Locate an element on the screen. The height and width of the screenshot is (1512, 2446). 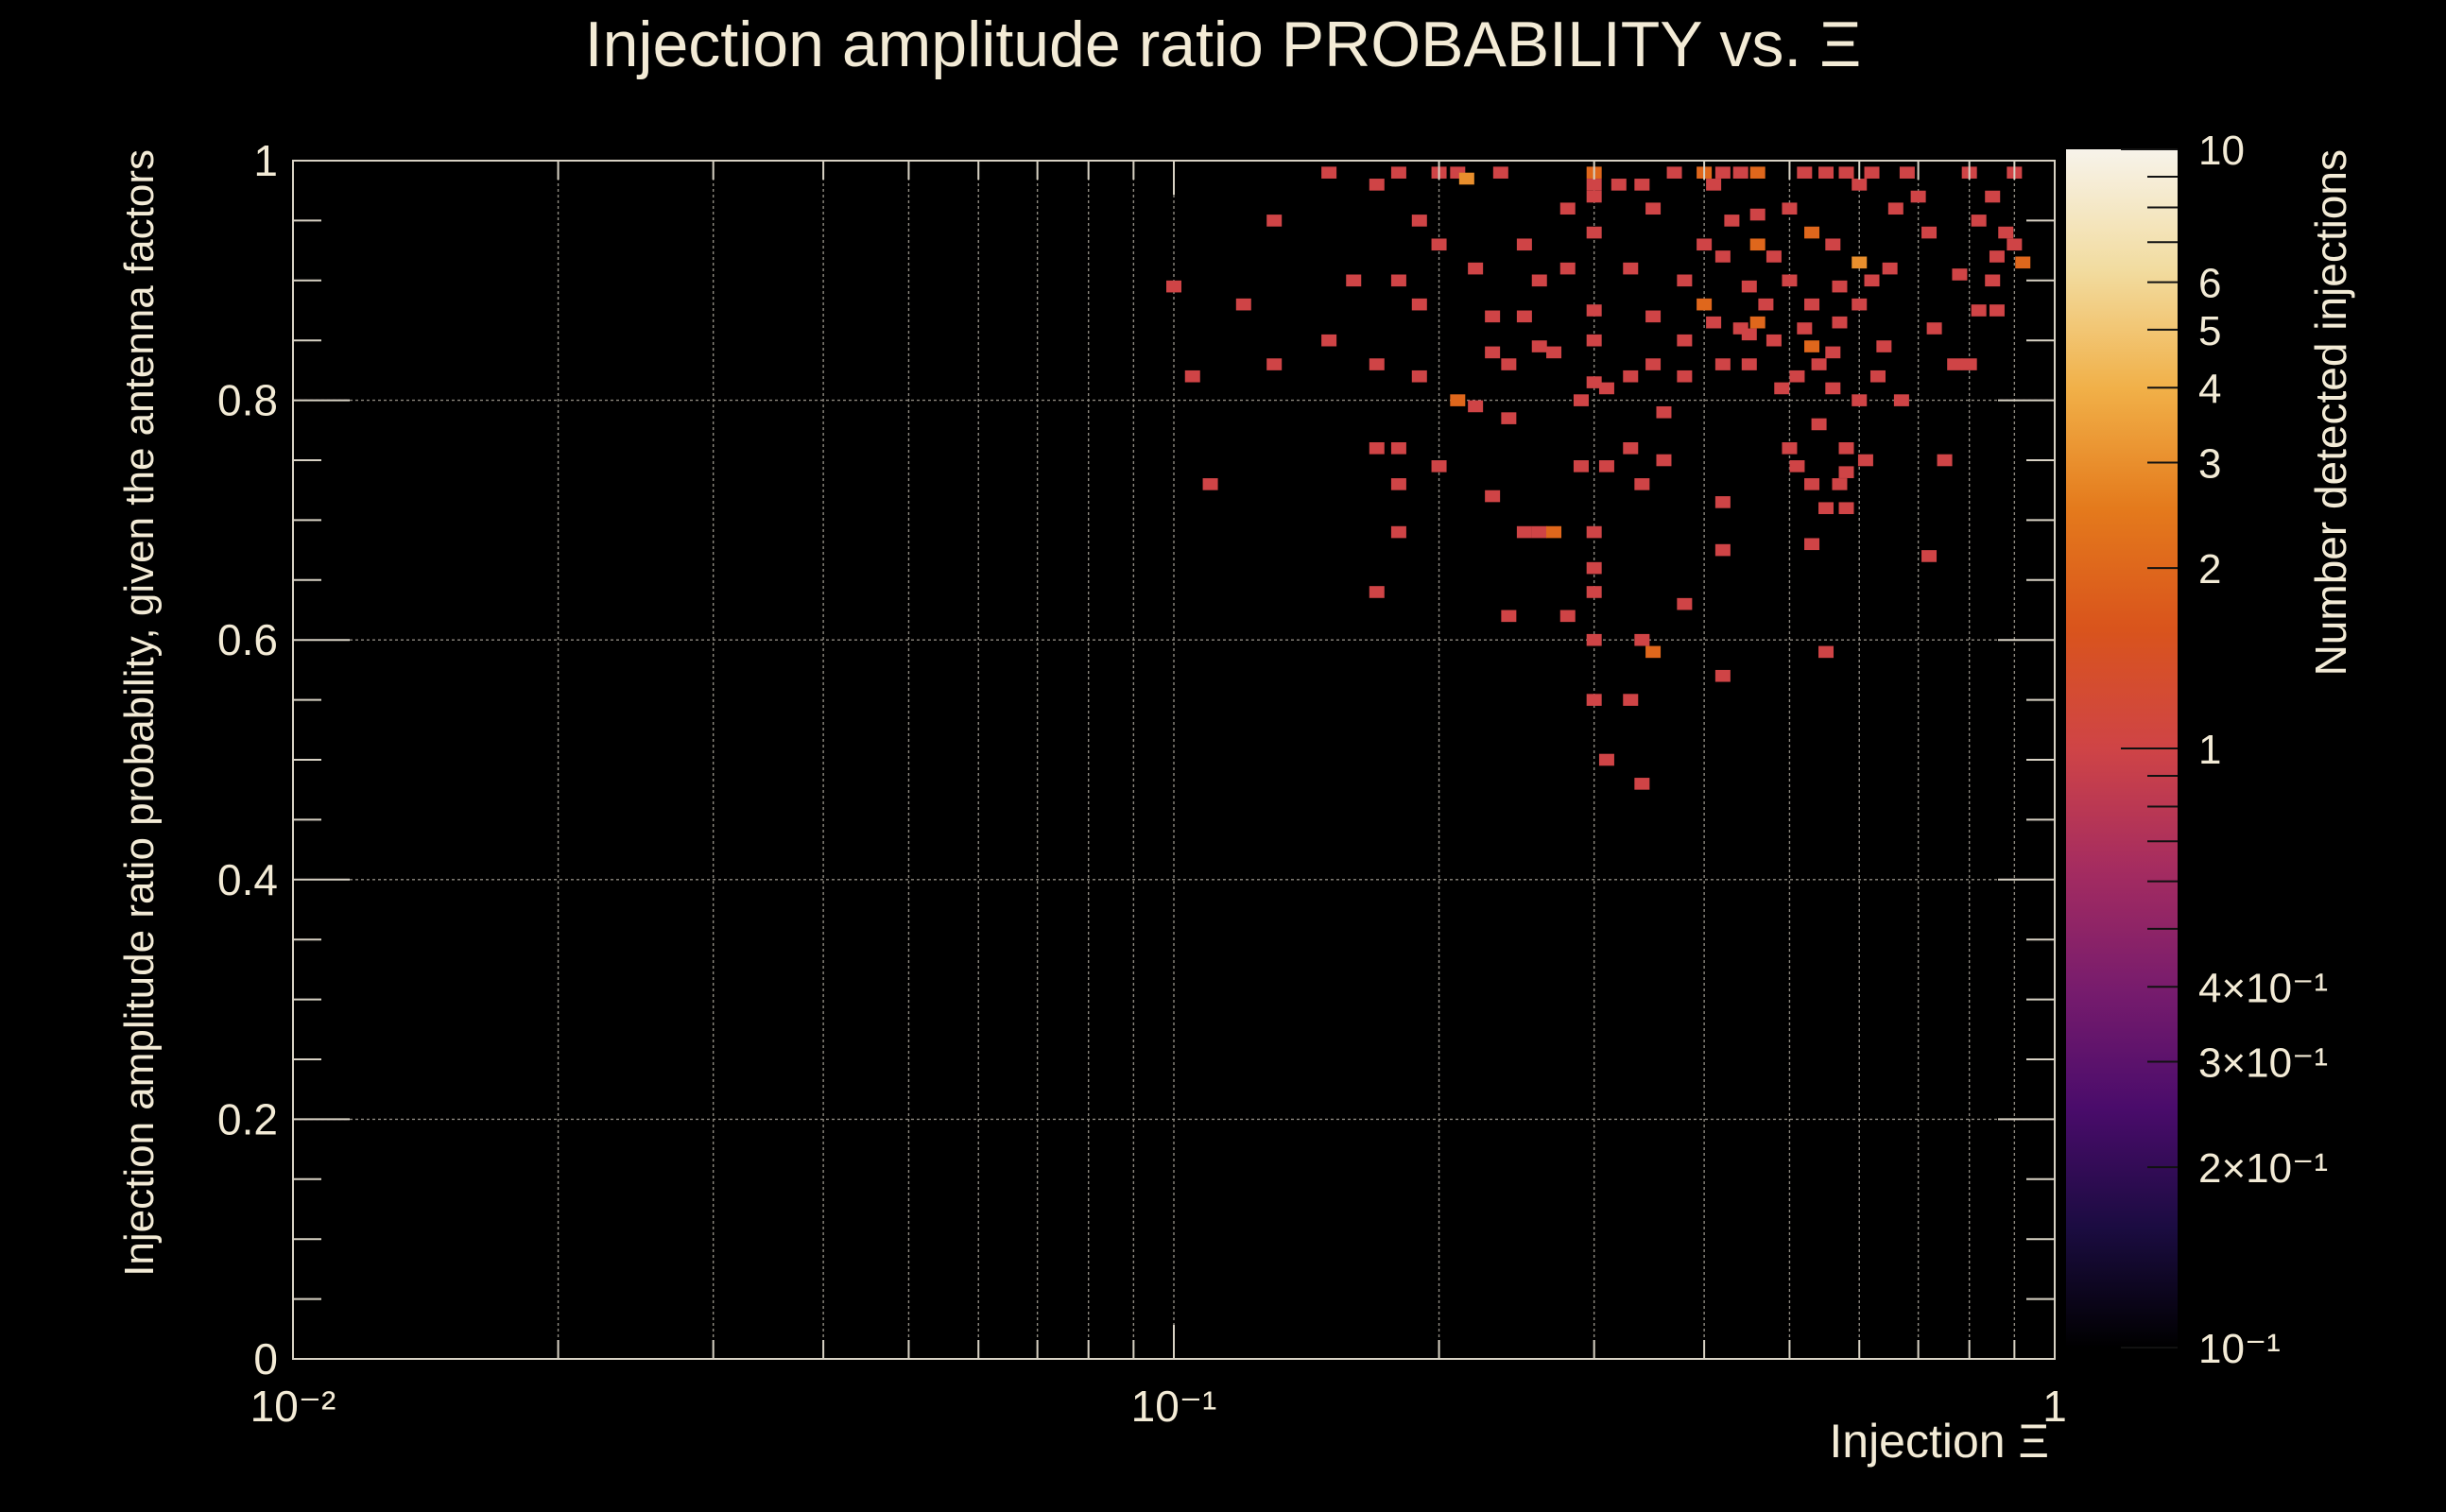
color-scale-tick-label: 5 is located at coordinates (2209, 331).